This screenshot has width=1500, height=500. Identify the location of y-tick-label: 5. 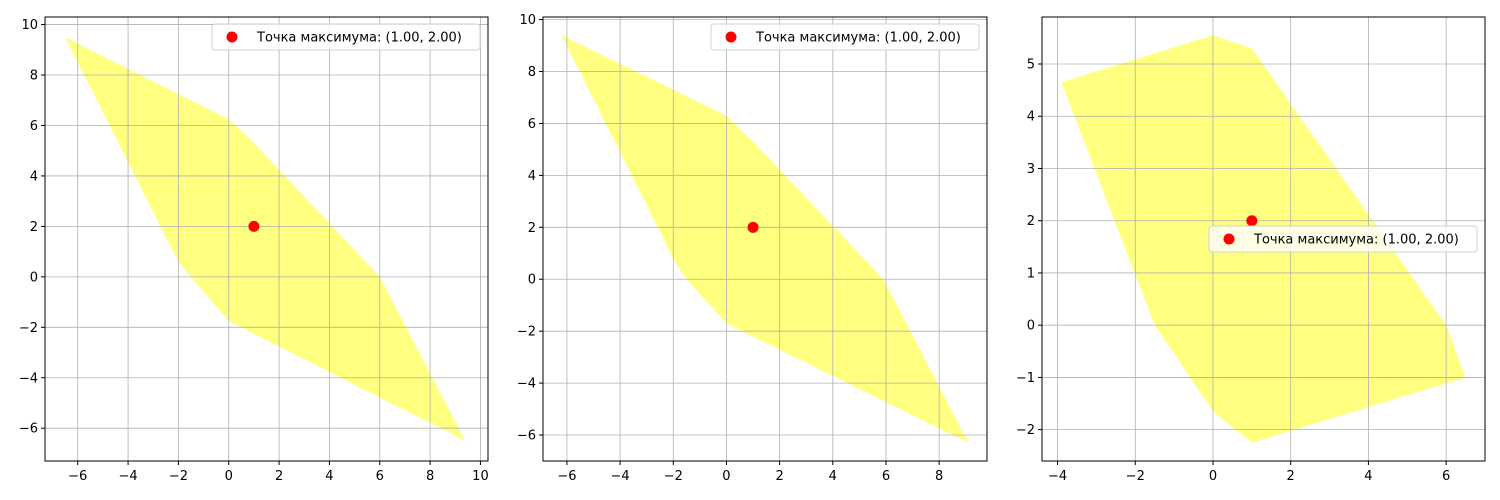
(1031, 65).